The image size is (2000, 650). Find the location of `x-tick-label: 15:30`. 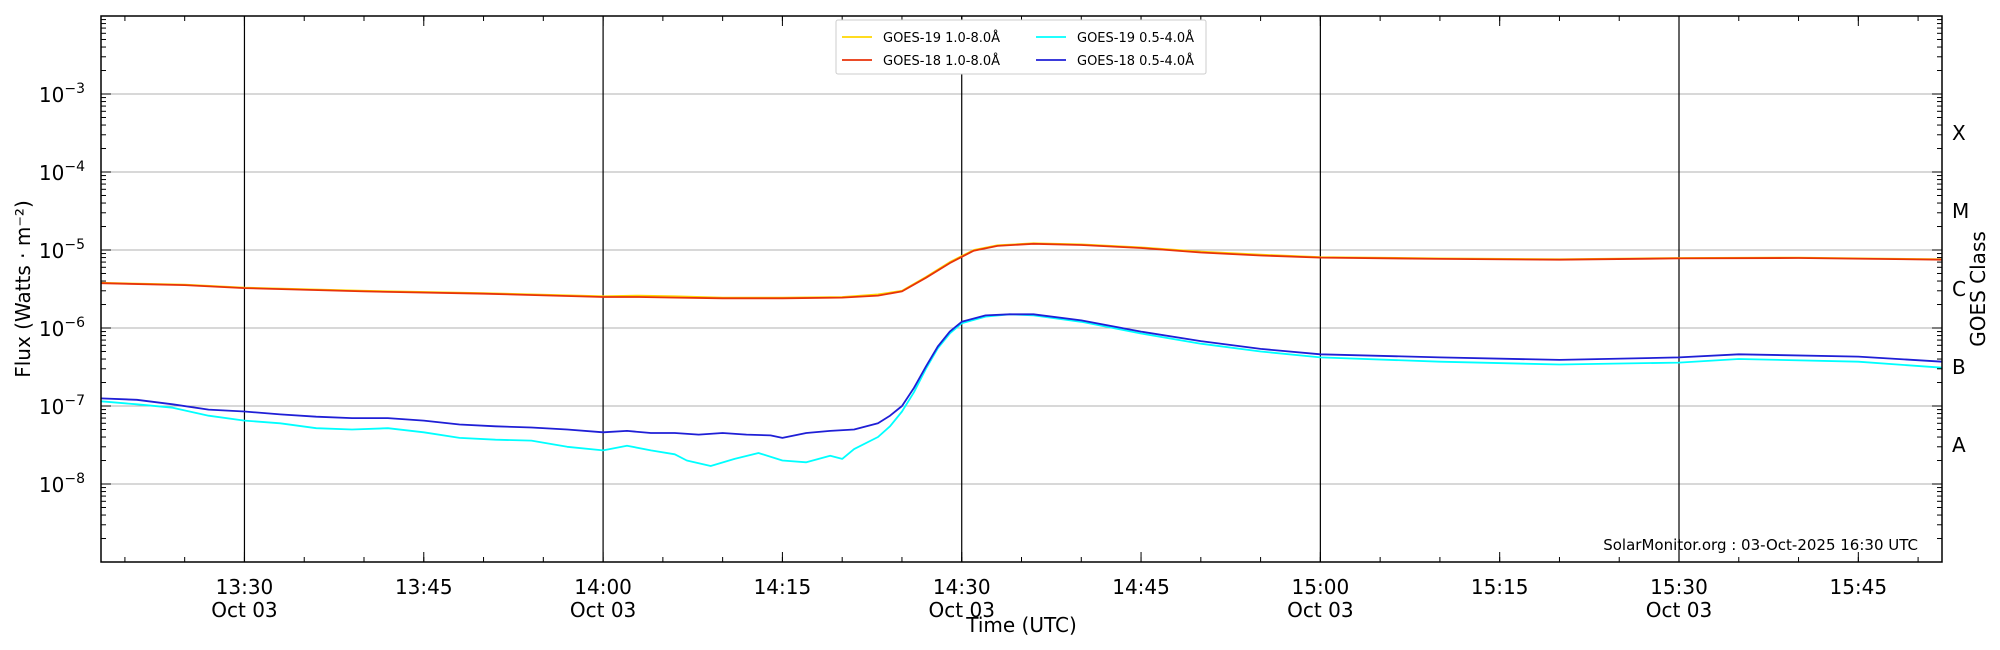

x-tick-label: 15:30 is located at coordinates (1679, 587).